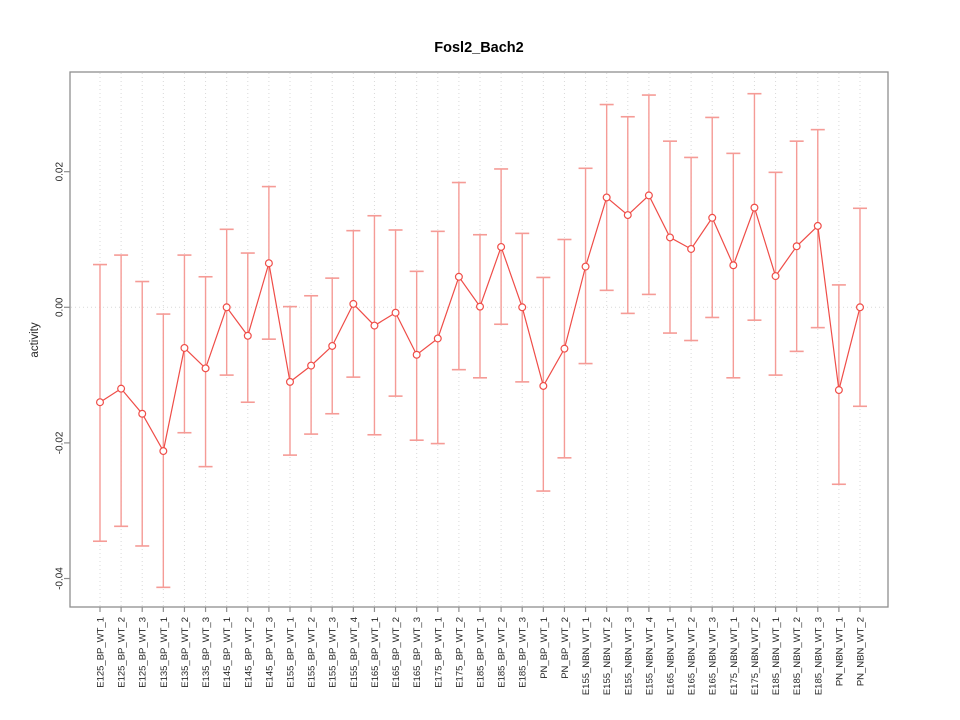 The height and width of the screenshot is (720, 960). What do you see at coordinates (607, 656) in the screenshot?
I see `x-tick-label: E155_NBN_WT_2` at bounding box center [607, 656].